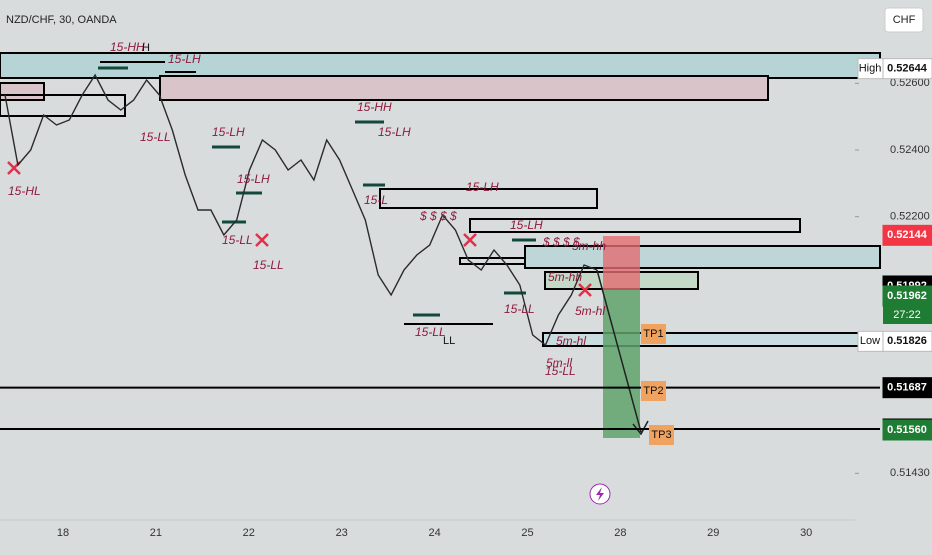  I want to click on annotation: 15-HL, so click(24, 191).